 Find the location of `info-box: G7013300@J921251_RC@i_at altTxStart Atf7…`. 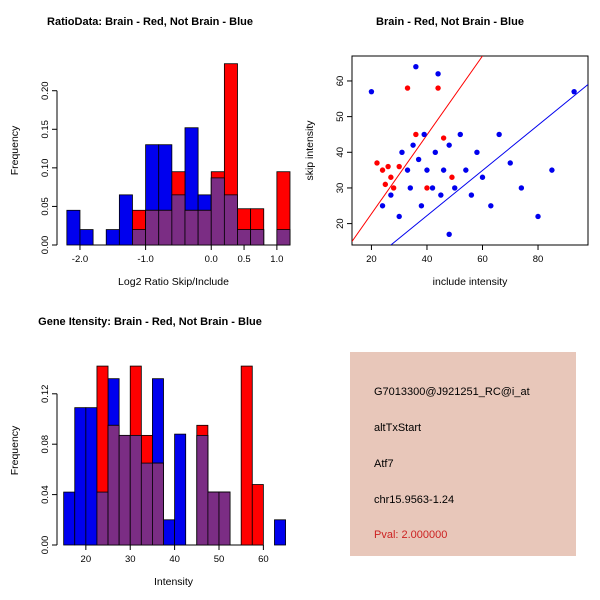

info-box: G7013300@J921251_RC@i_at altTxStart Atf7… is located at coordinates (463, 454).